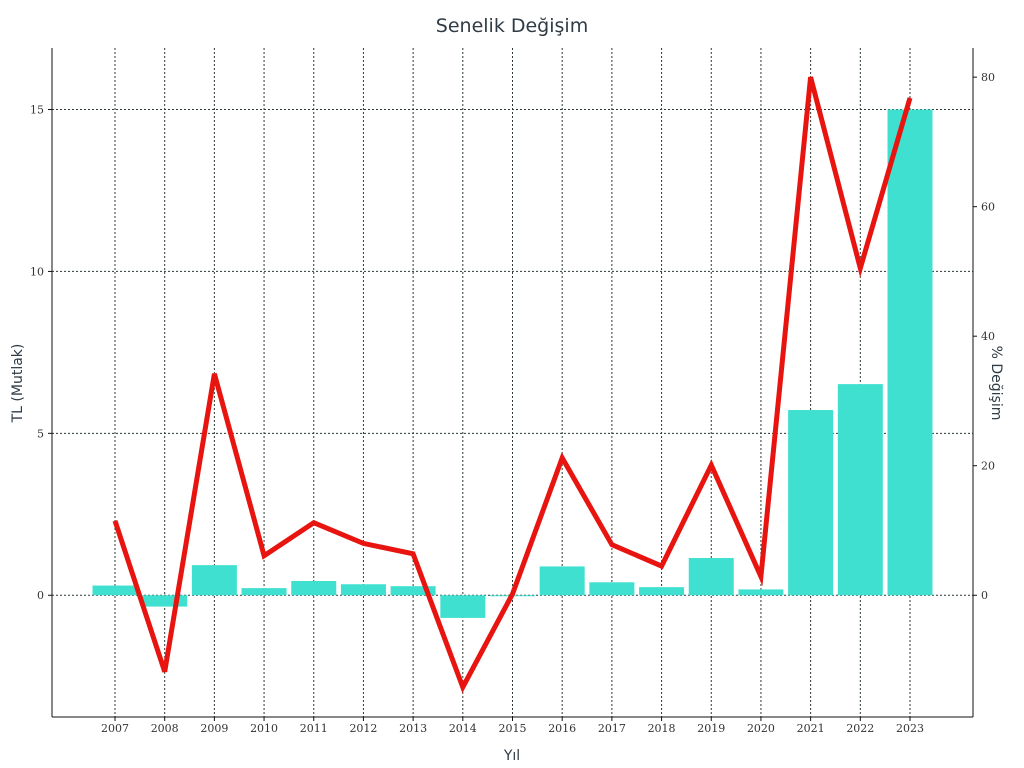 The image size is (1024, 768). What do you see at coordinates (463, 728) in the screenshot?
I see `x-tick-label: 2014` at bounding box center [463, 728].